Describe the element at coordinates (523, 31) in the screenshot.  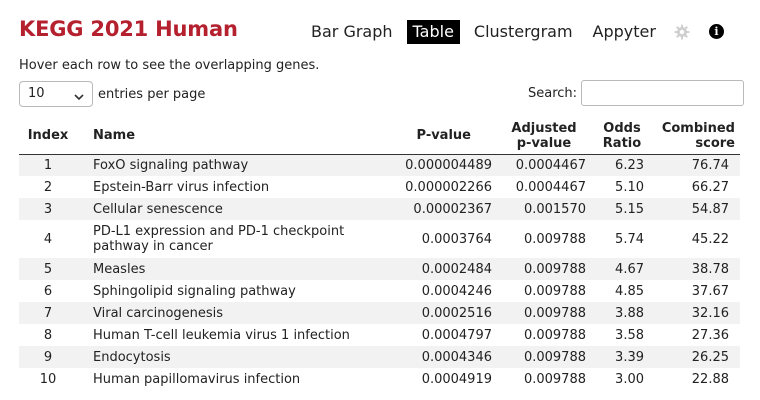
I see `tab-clustergram: Clustergram` at that location.